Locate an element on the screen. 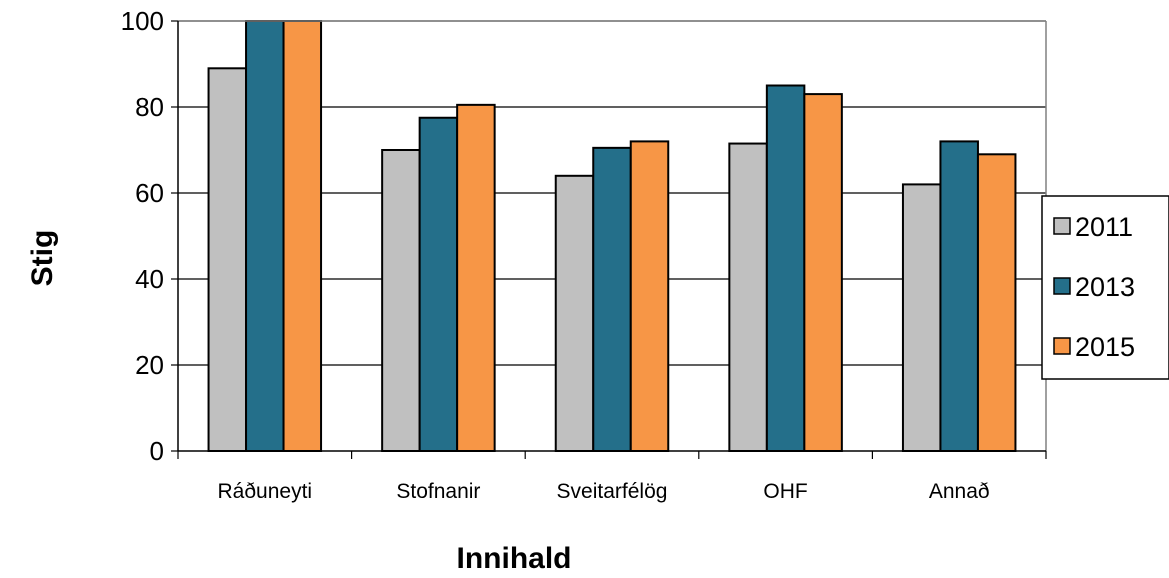 Image resolution: width=1169 pixels, height=578 pixels. y-tick-label-40: 40 is located at coordinates (149, 279).